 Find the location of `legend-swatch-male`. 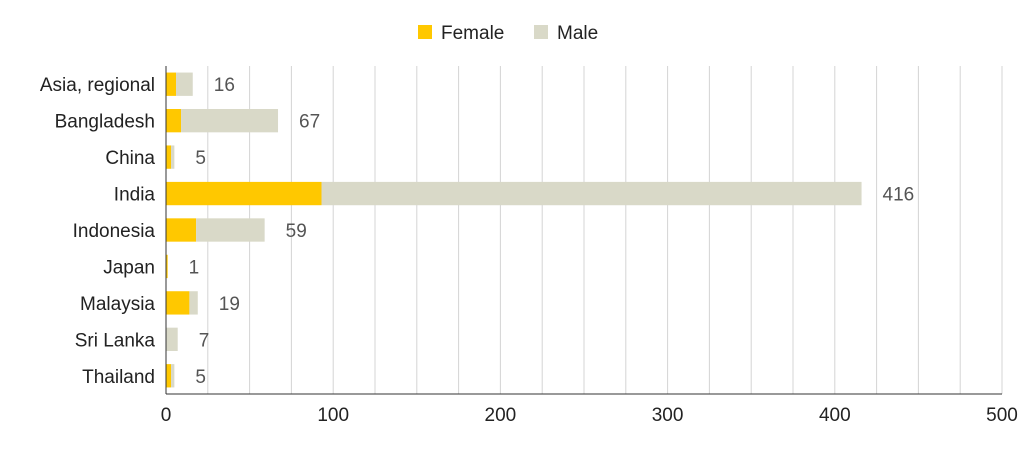

legend-swatch-male is located at coordinates (541, 32).